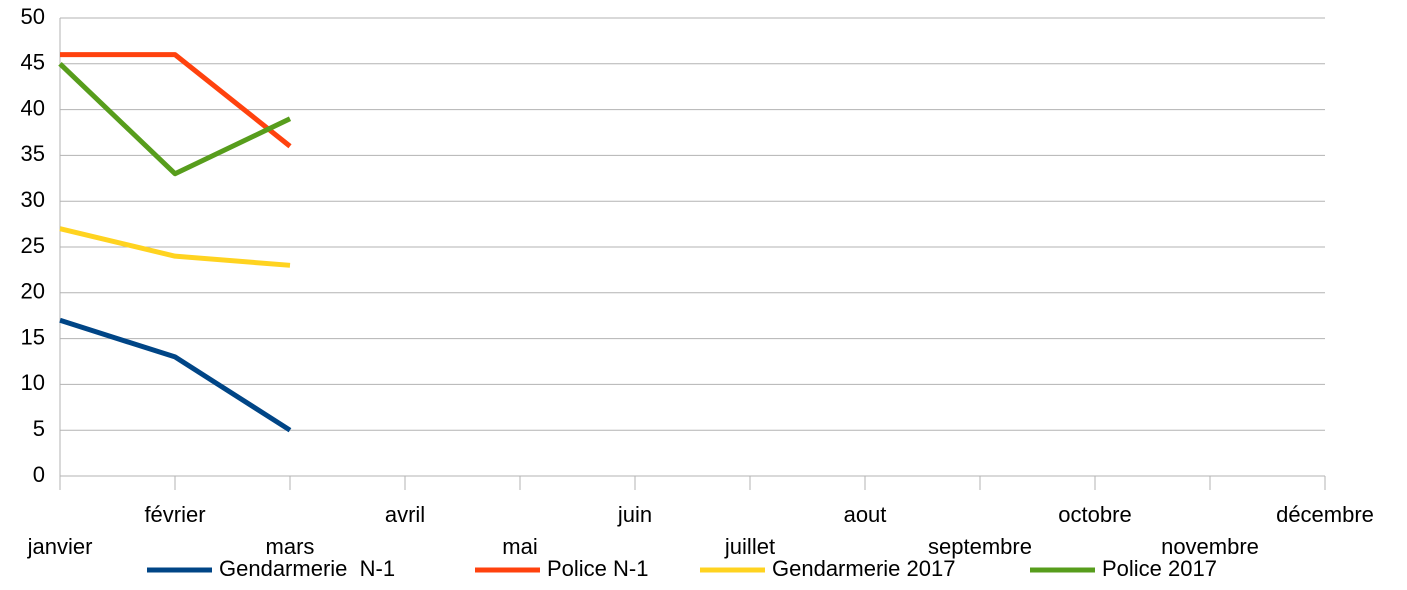  I want to click on legend-label: Gendarmerie N-1, so click(307, 568).